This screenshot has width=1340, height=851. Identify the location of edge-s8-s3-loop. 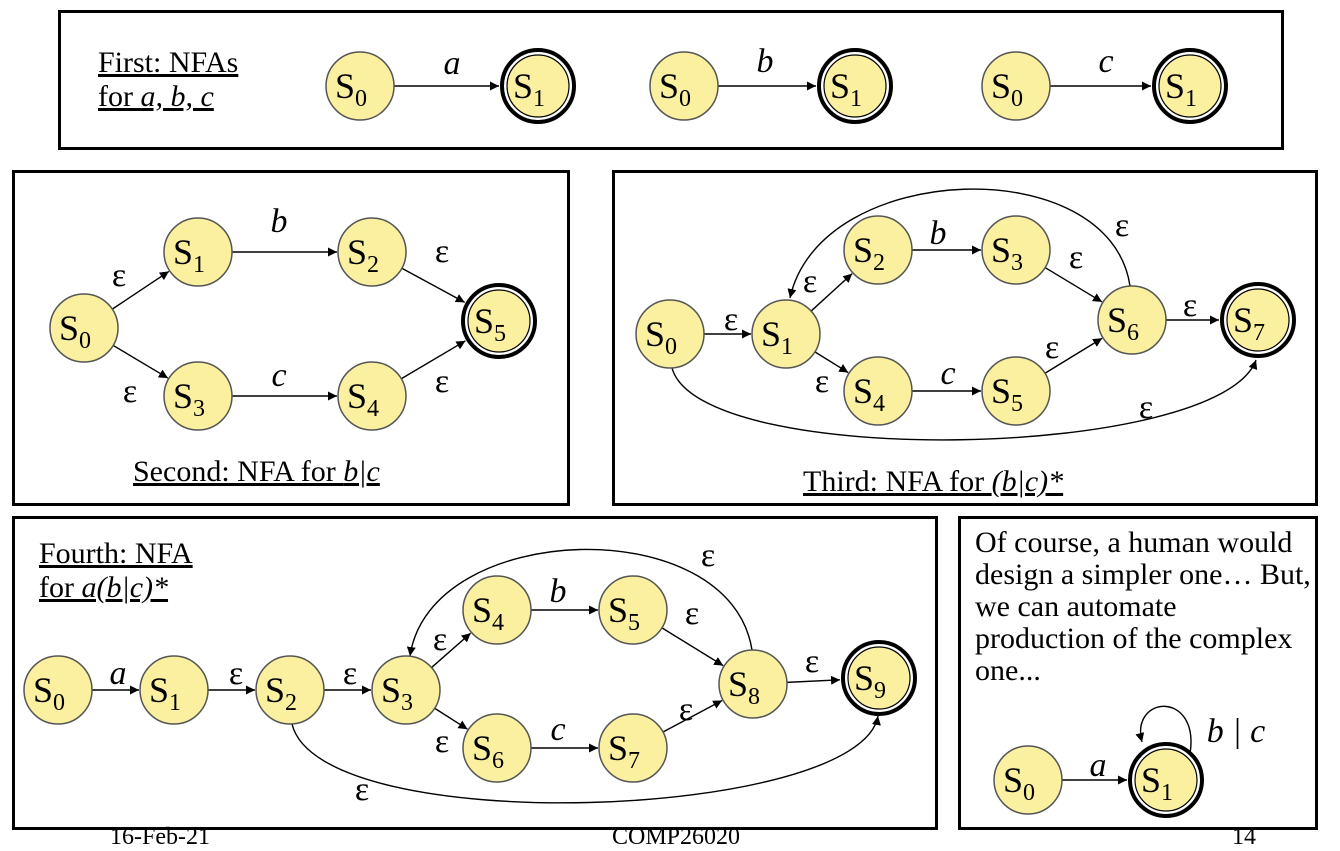
(579, 602).